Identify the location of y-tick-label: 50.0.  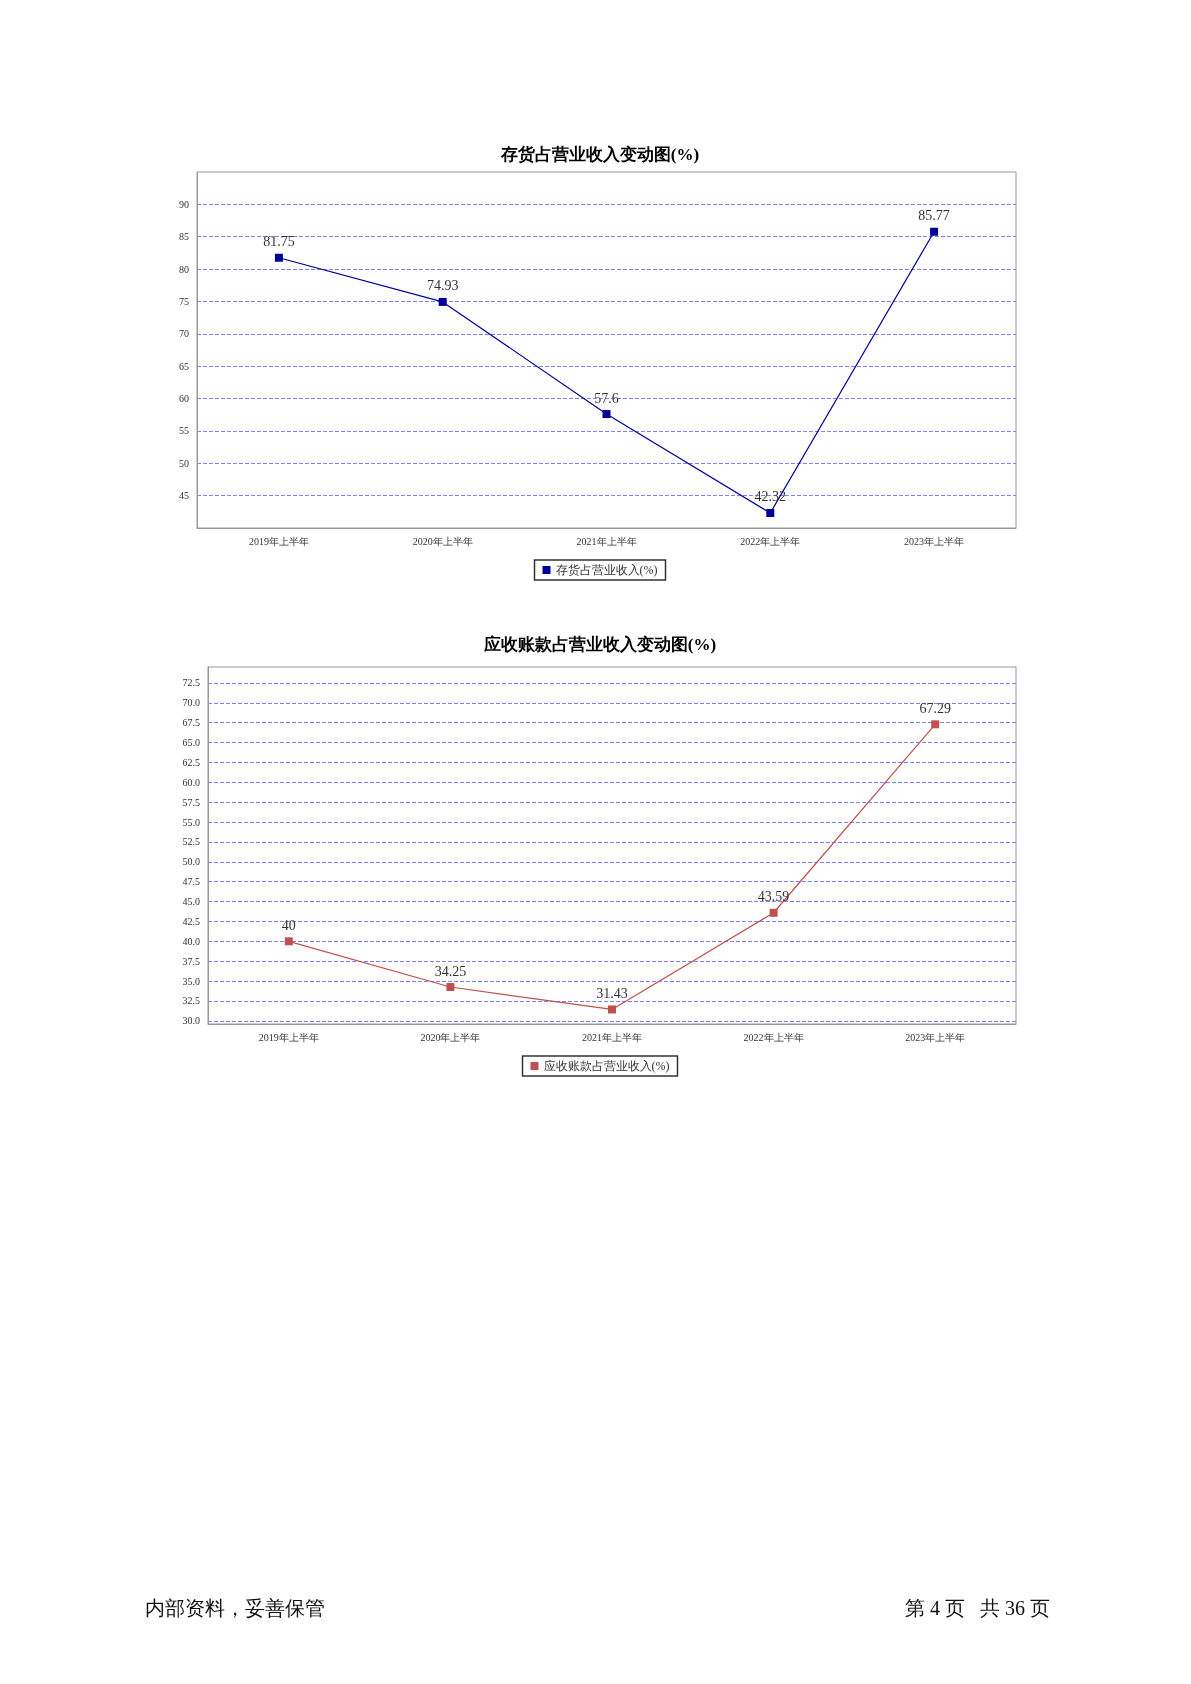
(191, 862).